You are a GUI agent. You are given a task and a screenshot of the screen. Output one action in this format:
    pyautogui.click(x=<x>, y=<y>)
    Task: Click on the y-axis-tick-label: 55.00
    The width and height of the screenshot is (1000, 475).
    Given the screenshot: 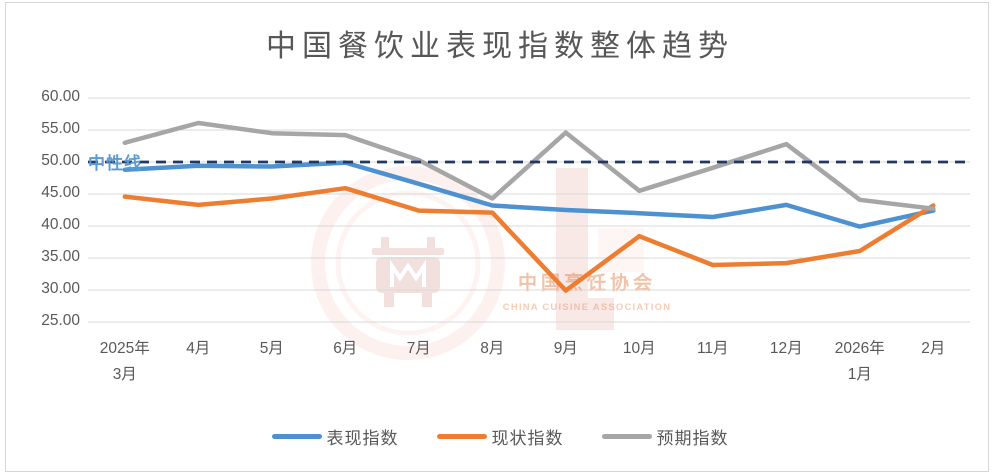 What is the action you would take?
    pyautogui.click(x=60, y=128)
    